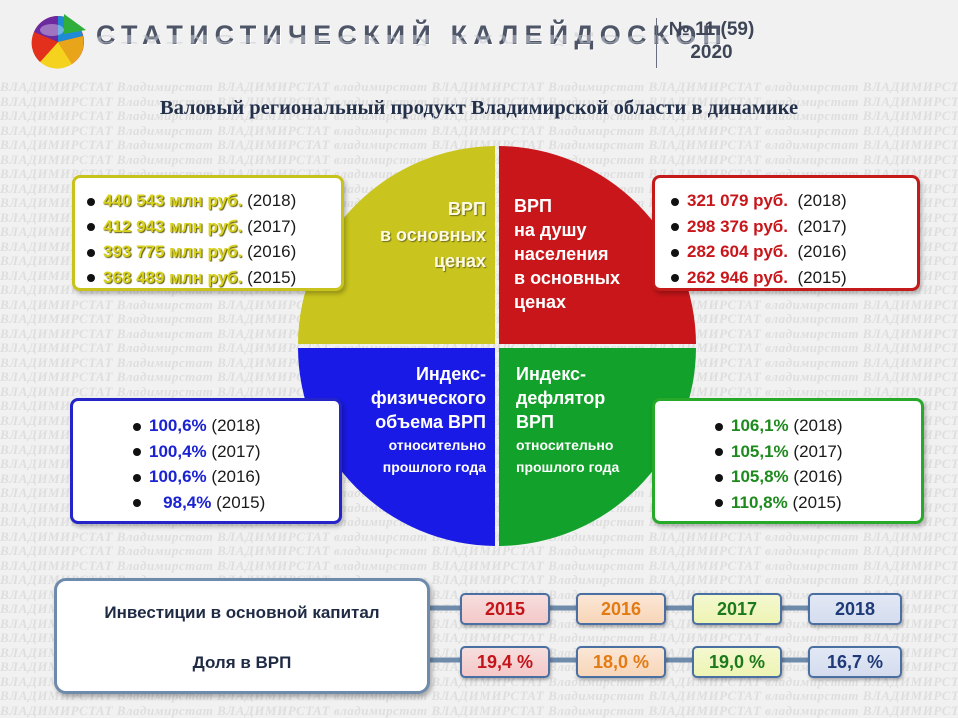 This screenshot has width=958, height=718. I want to click on investment-label-box: Инвестиции в основной капитал Доля в ВРП, so click(242, 636).